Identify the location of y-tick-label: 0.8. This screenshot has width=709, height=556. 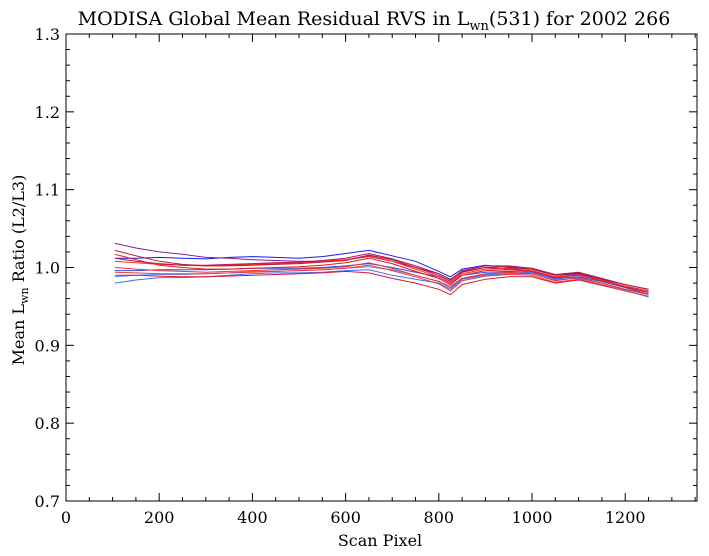
(47, 423).